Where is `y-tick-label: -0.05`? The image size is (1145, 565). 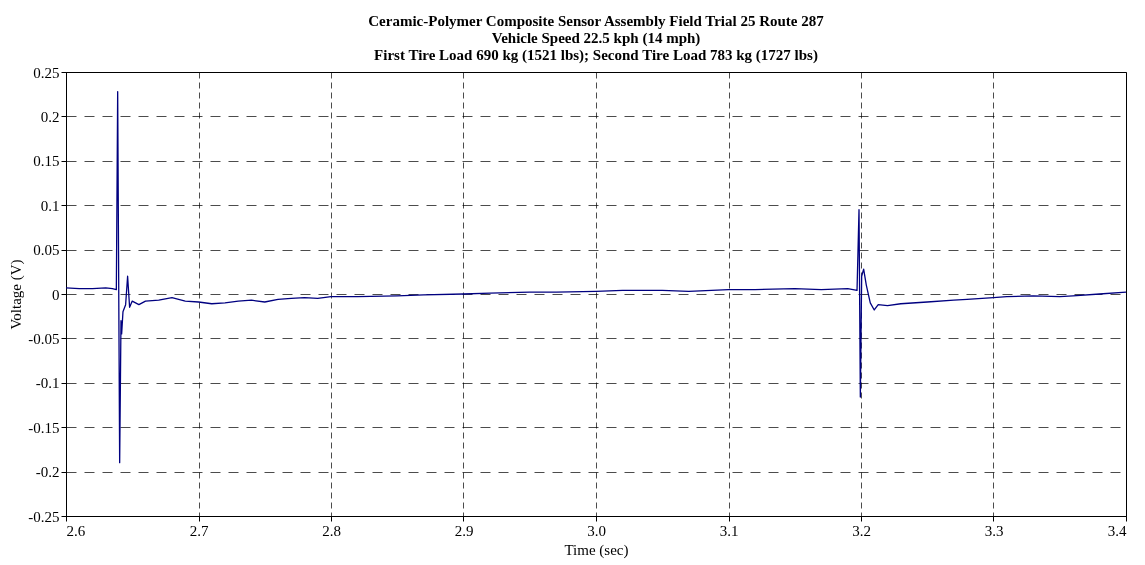 y-tick-label: -0.05 is located at coordinates (44, 338).